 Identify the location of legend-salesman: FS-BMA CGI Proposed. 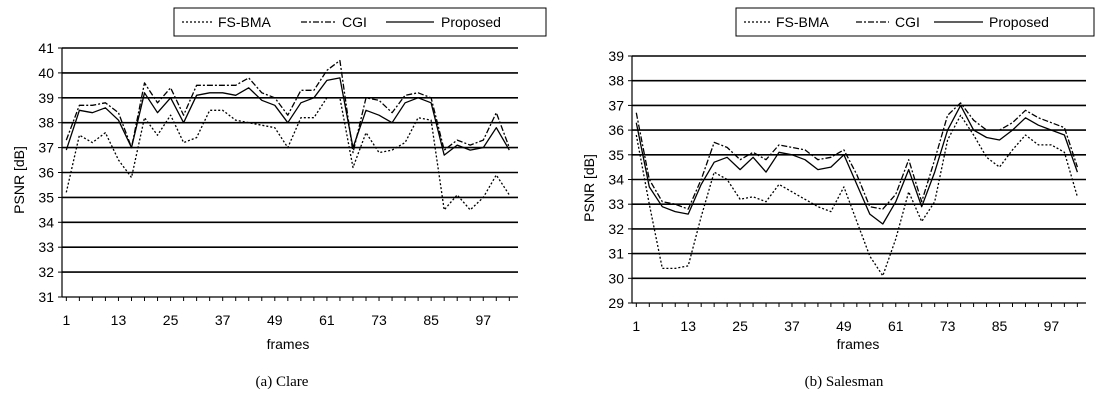
(915, 22).